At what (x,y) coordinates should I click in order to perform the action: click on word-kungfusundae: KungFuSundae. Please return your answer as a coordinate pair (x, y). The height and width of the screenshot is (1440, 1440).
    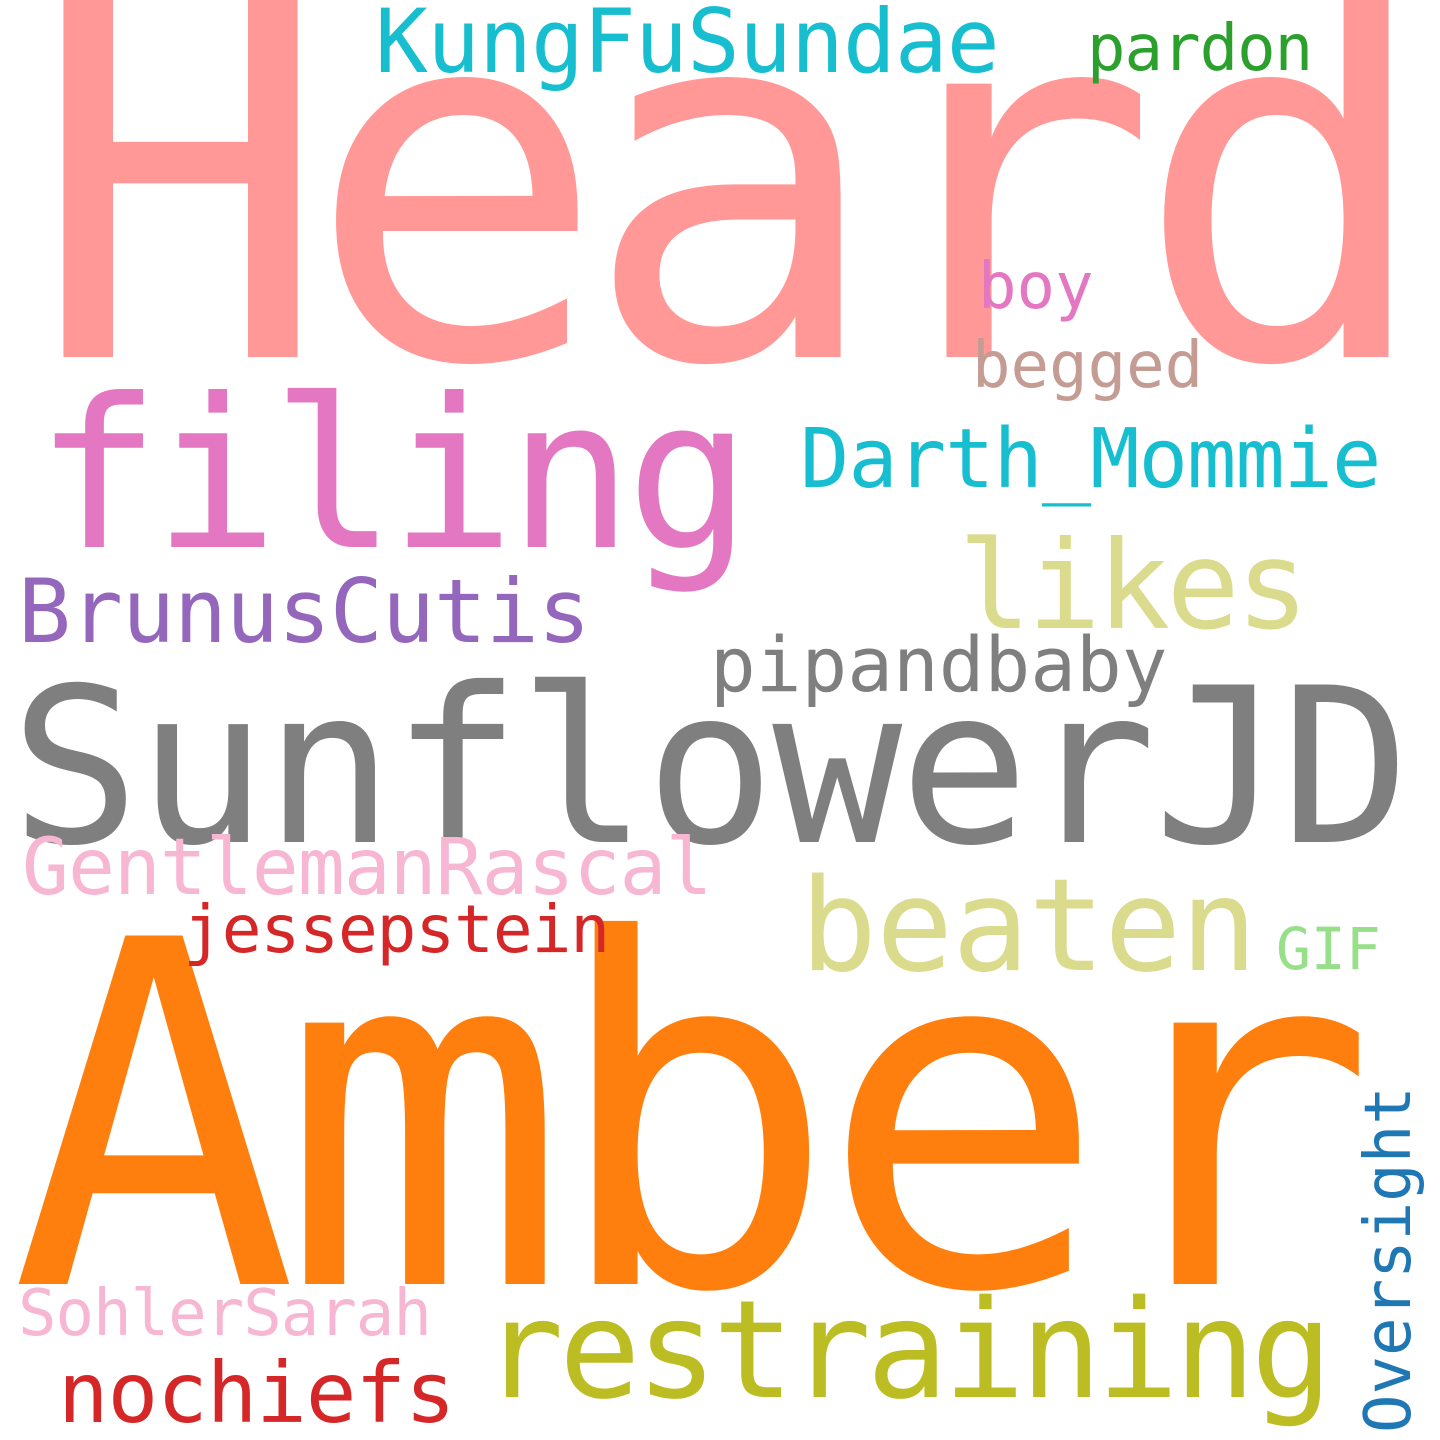
    Looking at the image, I should click on (687, 46).